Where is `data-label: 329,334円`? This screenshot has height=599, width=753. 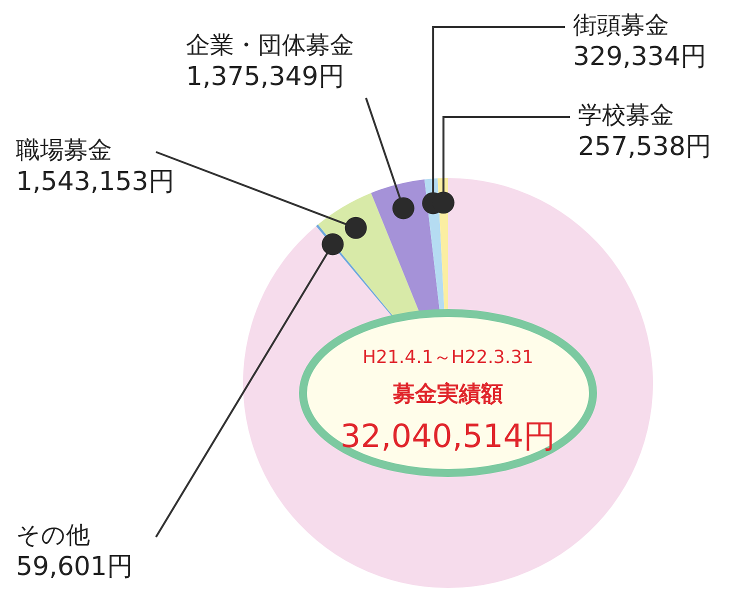
data-label: 329,334円 is located at coordinates (640, 57).